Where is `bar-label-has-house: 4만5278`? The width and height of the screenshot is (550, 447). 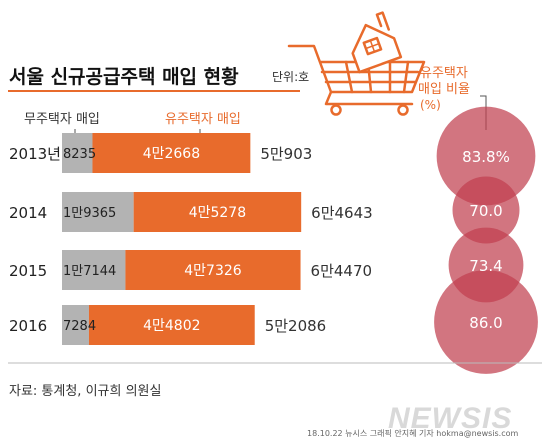 bar-label-has-house: 4만5278 is located at coordinates (217, 213).